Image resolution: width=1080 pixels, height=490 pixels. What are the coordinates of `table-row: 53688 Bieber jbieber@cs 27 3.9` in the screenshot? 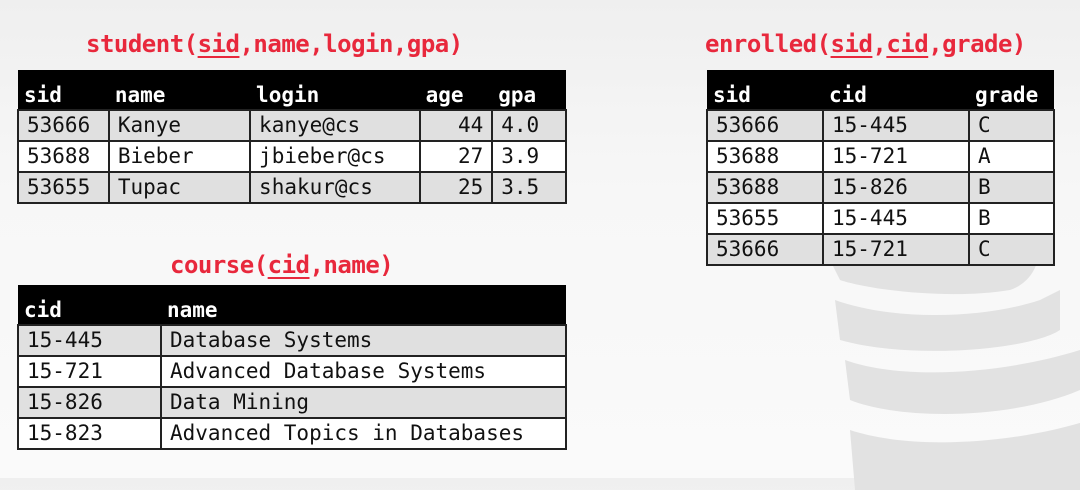 It's located at (292, 156).